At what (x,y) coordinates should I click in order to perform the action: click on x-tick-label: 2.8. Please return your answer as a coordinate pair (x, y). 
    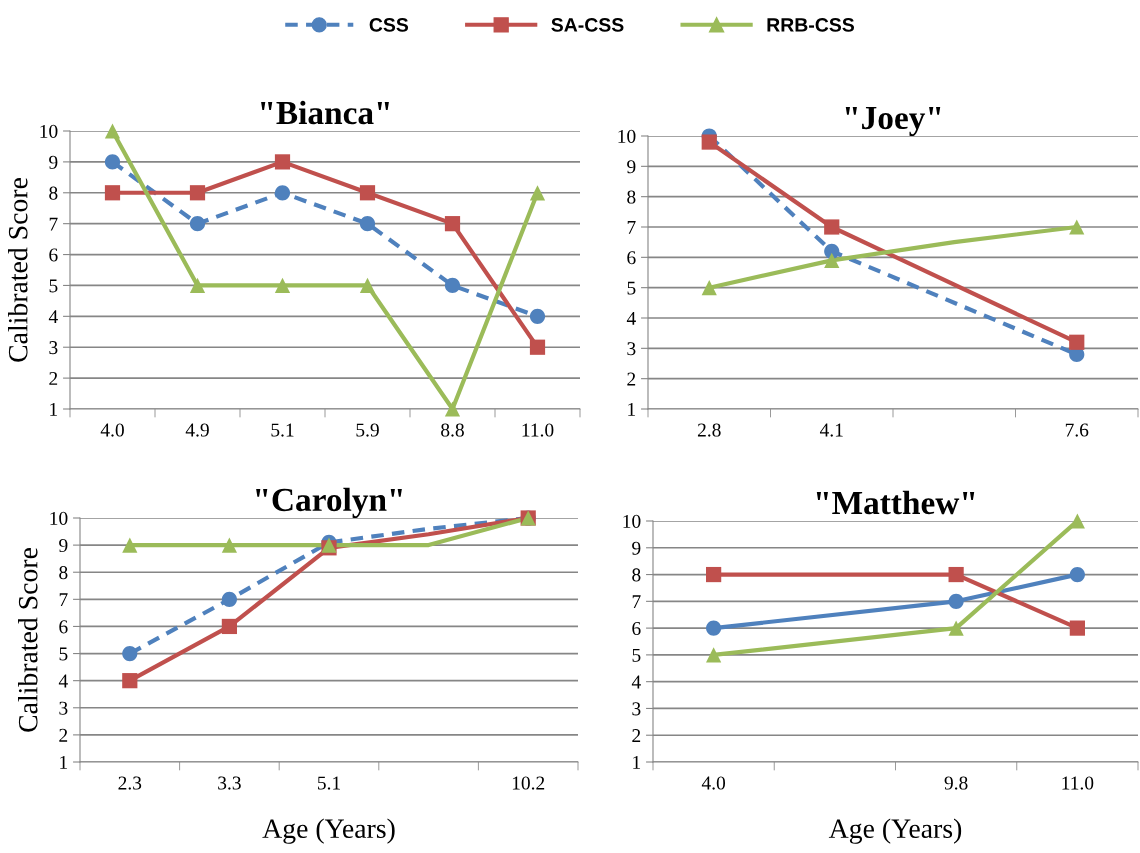
    Looking at the image, I should click on (709, 430).